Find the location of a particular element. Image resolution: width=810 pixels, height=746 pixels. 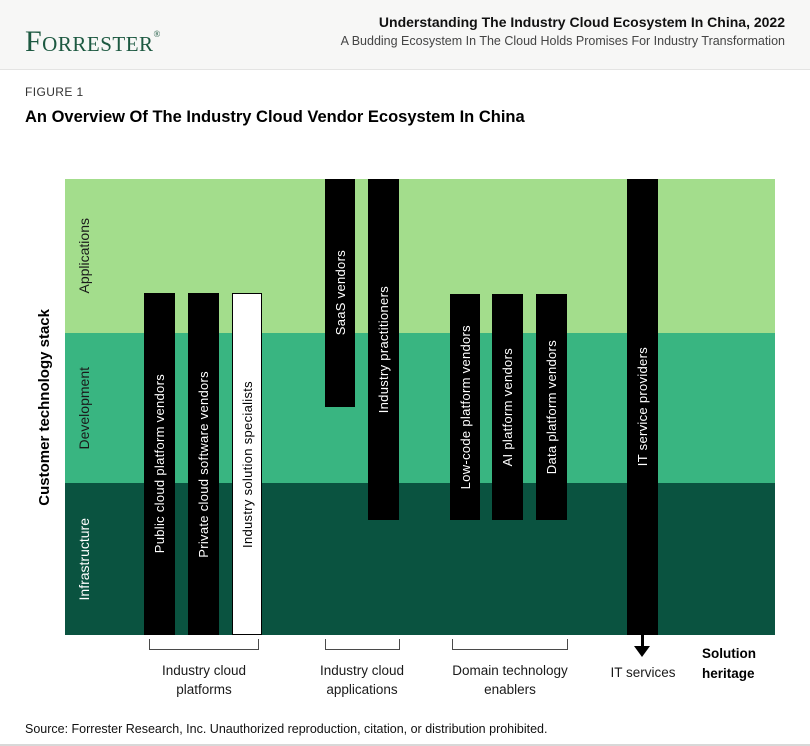

bar-it-service-providers: IT service providers is located at coordinates (642, 407).